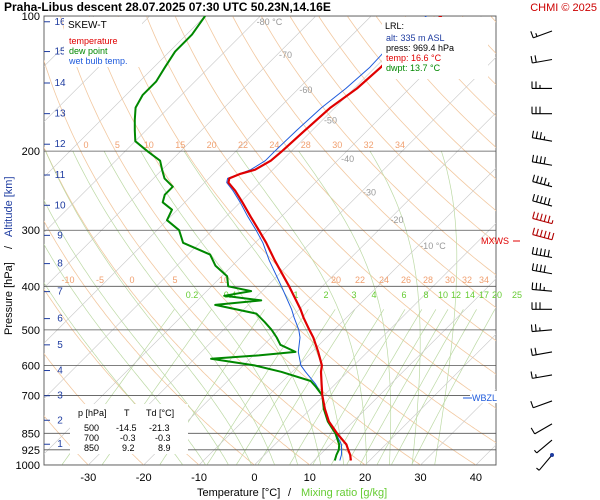  I want to click on theta-label: 15, so click(180, 145).